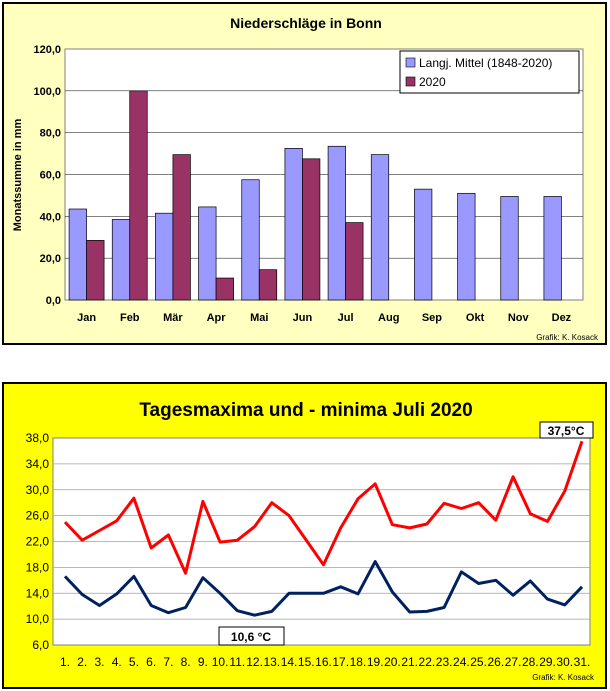 This screenshot has height=691, width=610. I want to click on x-tick-label: 29., so click(547, 662).